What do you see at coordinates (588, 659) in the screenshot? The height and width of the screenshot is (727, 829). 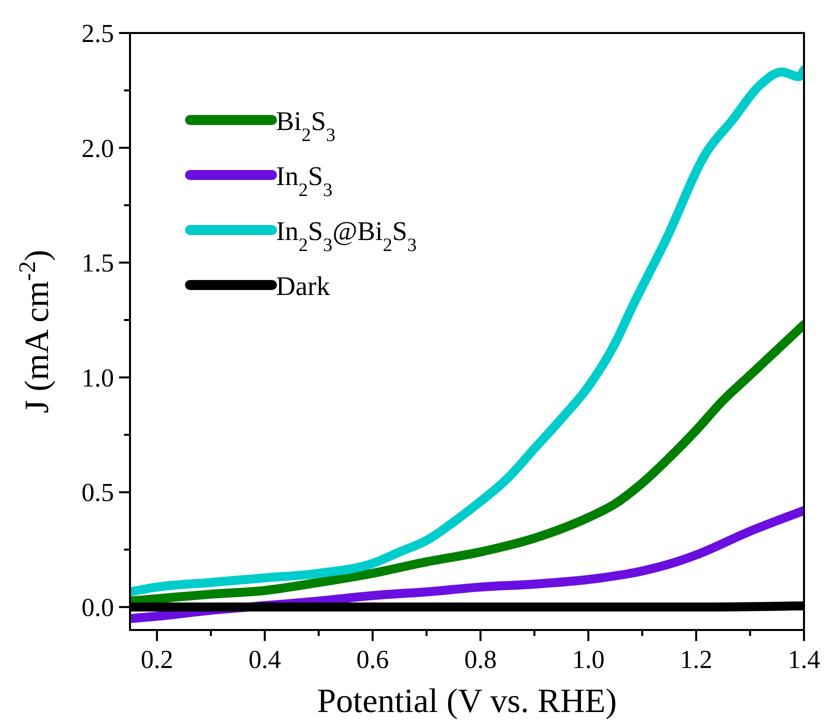 I see `text: 1.0` at bounding box center [588, 659].